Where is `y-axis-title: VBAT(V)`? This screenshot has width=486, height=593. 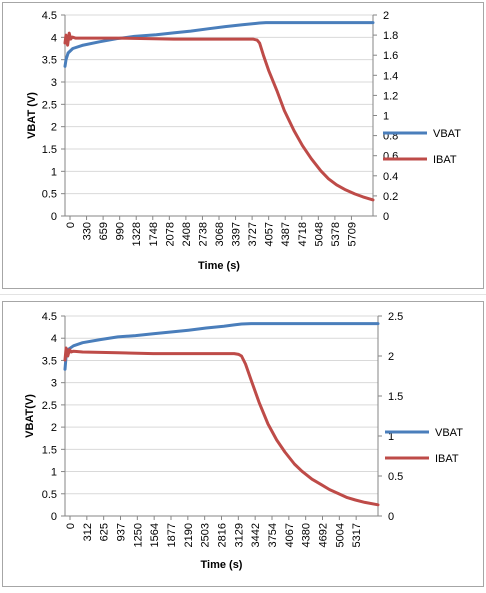
y-axis-title: VBAT(V) is located at coordinates (30, 416).